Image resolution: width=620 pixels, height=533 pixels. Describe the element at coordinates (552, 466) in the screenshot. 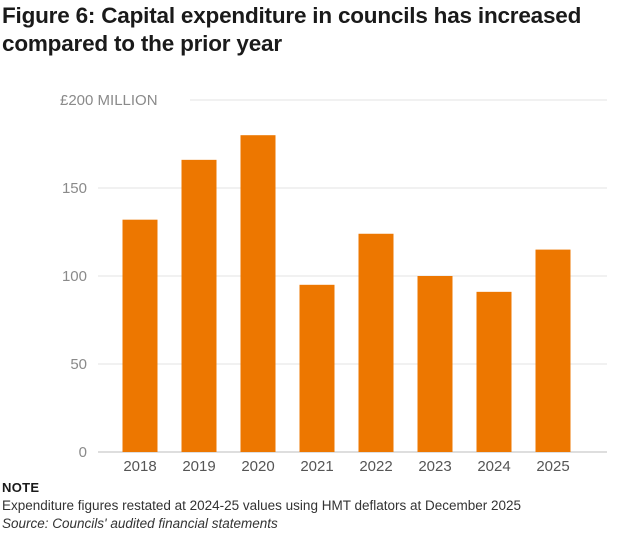

I see `x-tick-label: 2025` at that location.